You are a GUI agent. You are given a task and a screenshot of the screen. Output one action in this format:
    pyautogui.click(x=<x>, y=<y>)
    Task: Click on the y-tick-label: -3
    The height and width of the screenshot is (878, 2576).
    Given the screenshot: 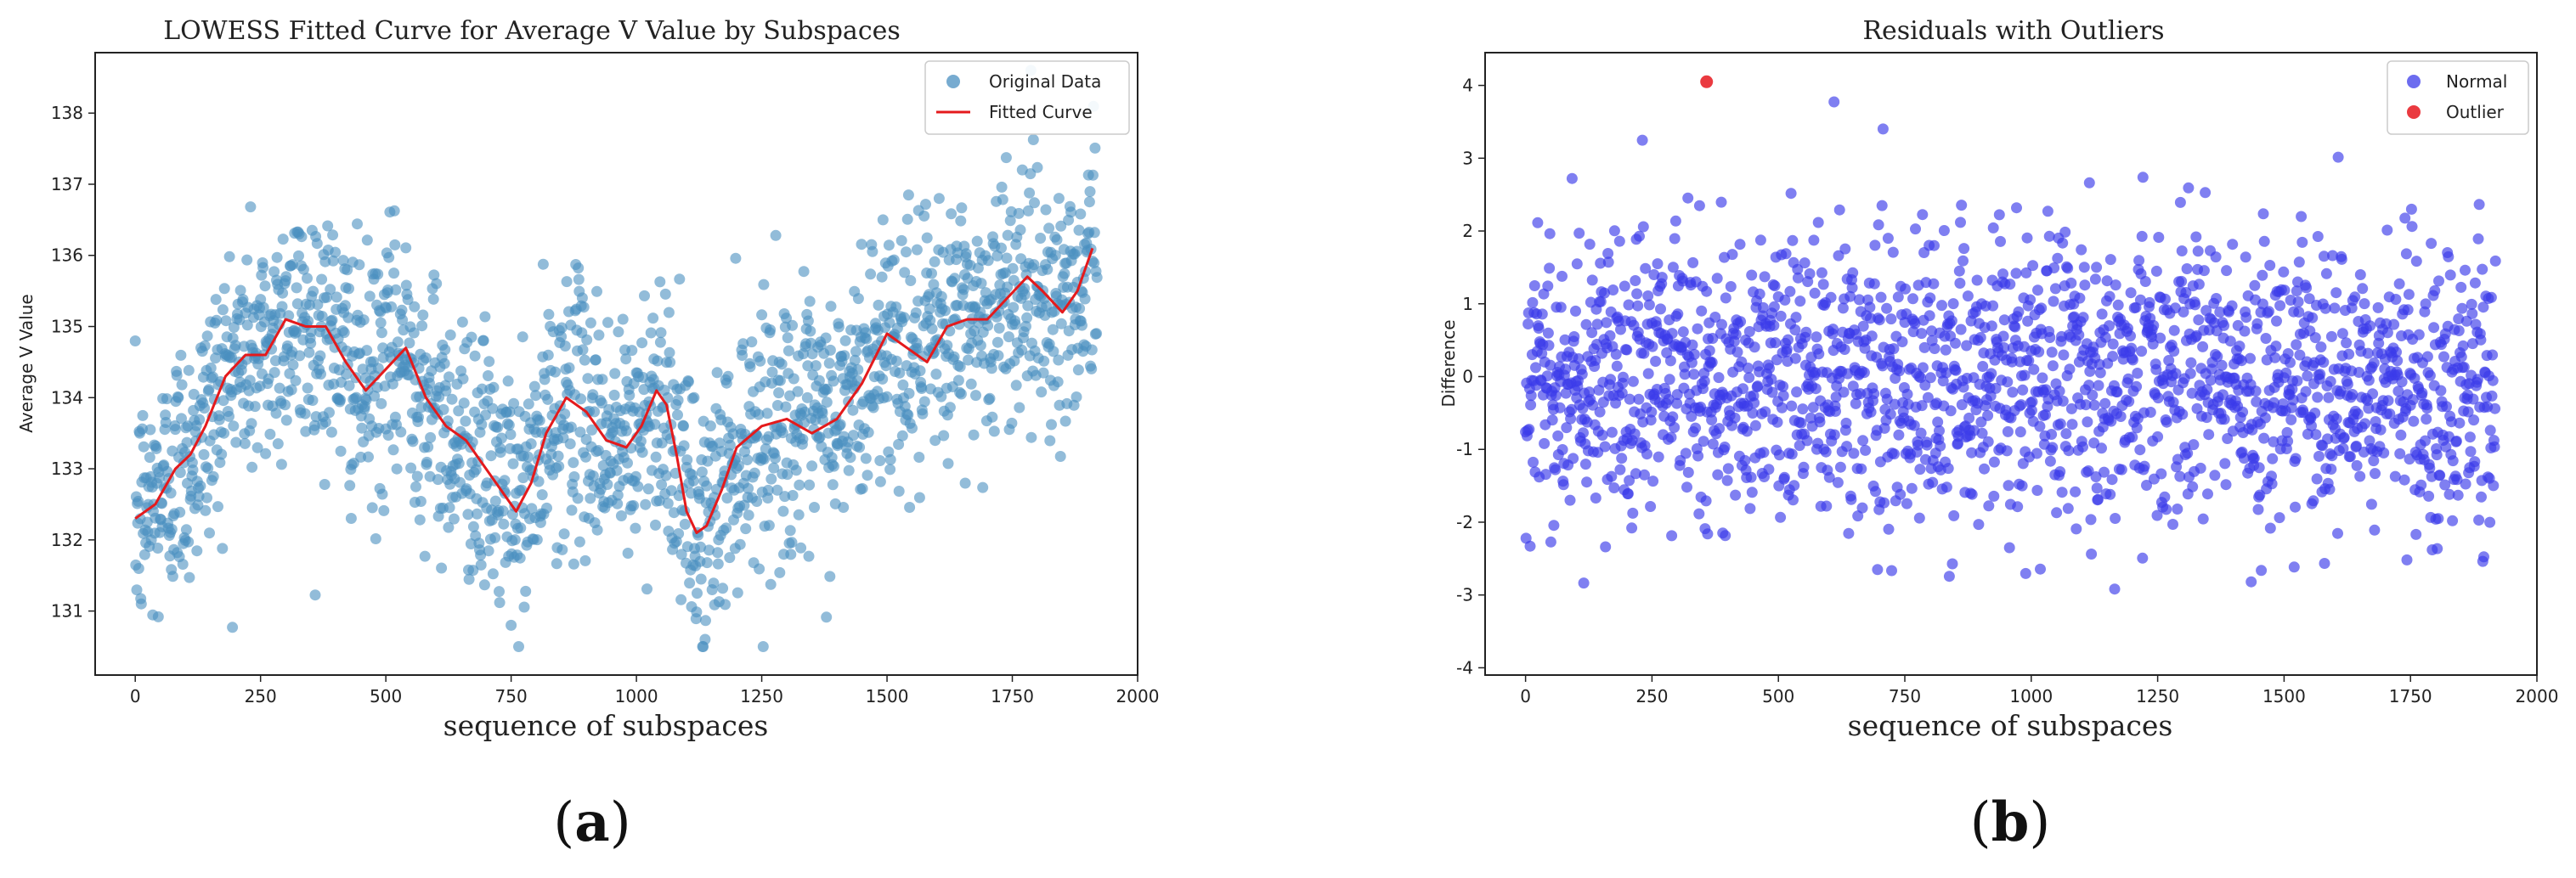 What is the action you would take?
    pyautogui.click(x=1464, y=595)
    